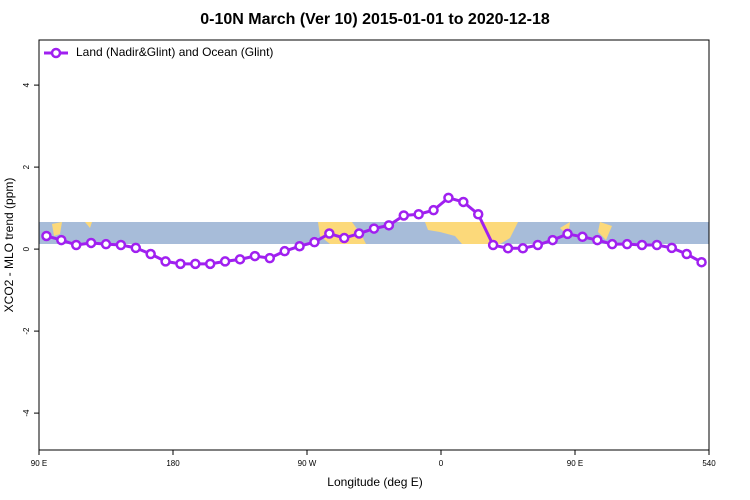 The height and width of the screenshot is (500, 750). I want to click on y-tick-label: 0, so click(26, 248).